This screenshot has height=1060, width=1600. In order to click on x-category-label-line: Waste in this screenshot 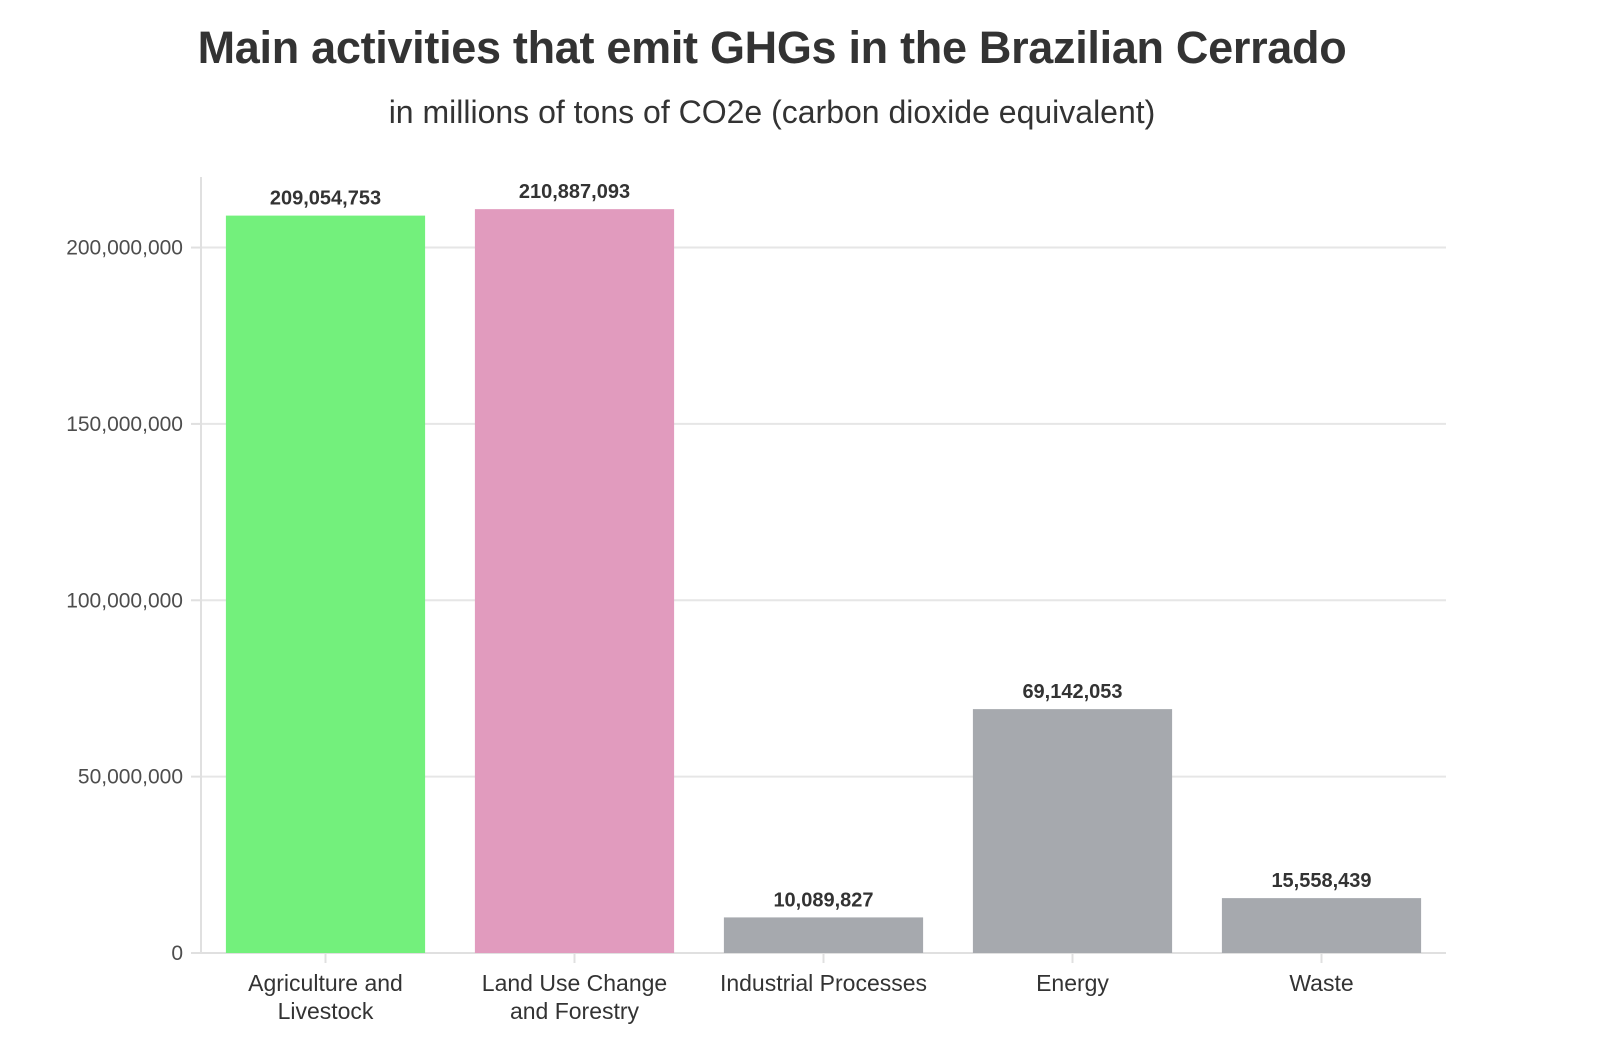, I will do `click(1321, 983)`.